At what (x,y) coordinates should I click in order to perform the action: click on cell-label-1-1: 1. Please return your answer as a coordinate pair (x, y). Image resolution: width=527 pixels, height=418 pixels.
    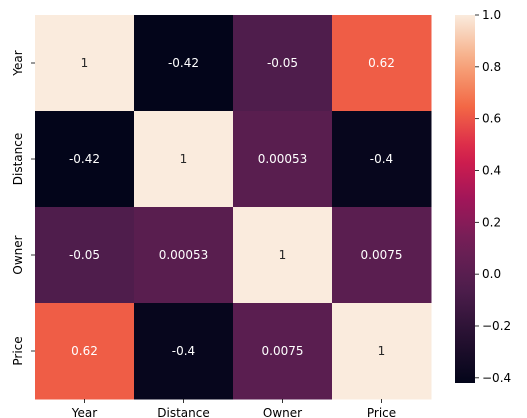
    Looking at the image, I should click on (184, 159).